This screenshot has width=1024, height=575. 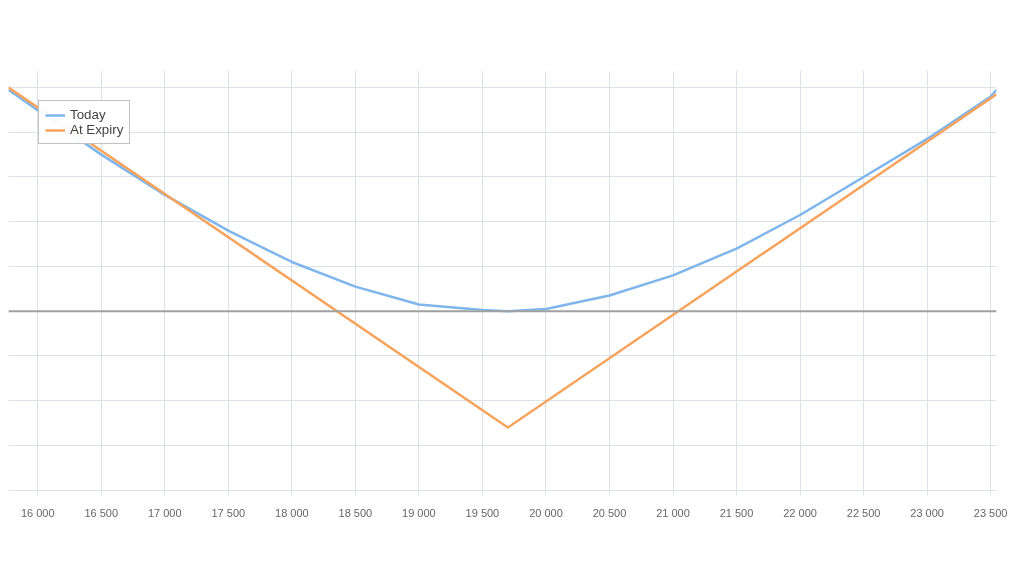 I want to click on x-tick-label: 23 500, so click(x=990, y=512).